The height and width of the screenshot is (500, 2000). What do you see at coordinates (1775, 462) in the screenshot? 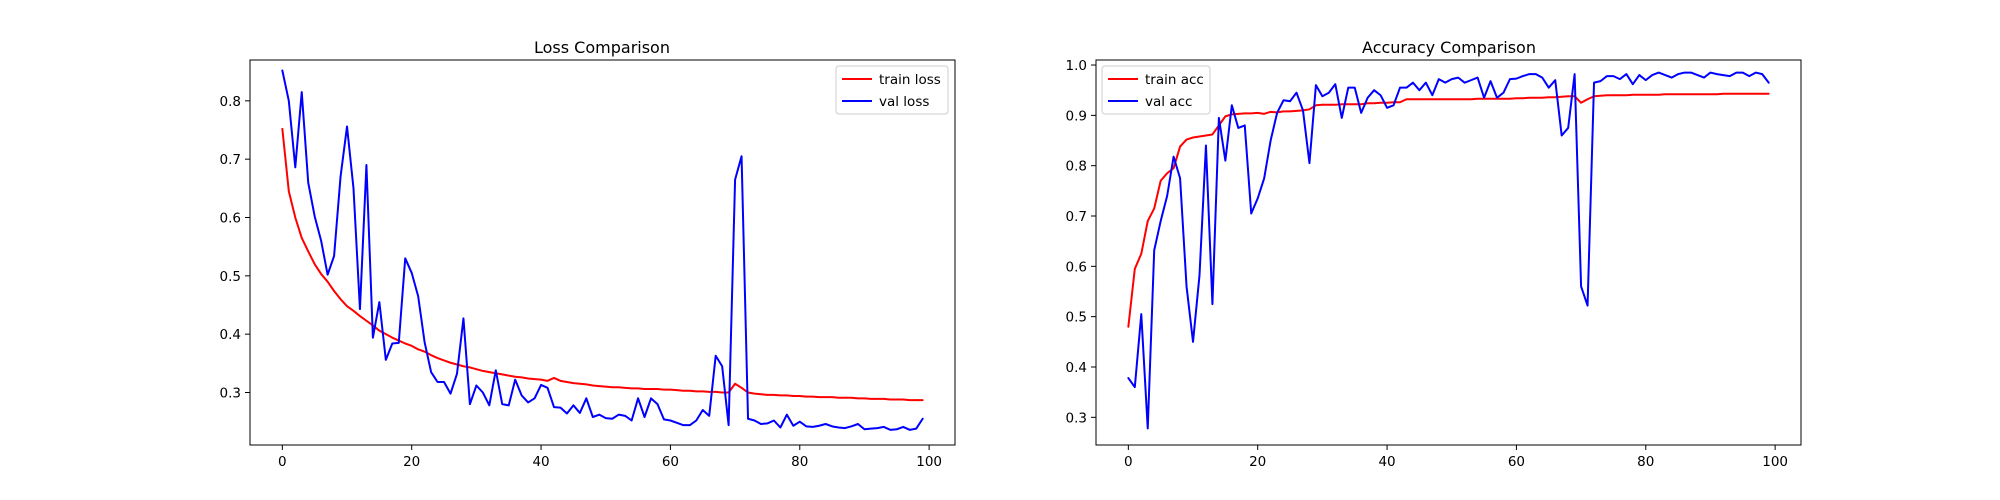
I see `accuracy-x-tick-label: 100` at bounding box center [1775, 462].